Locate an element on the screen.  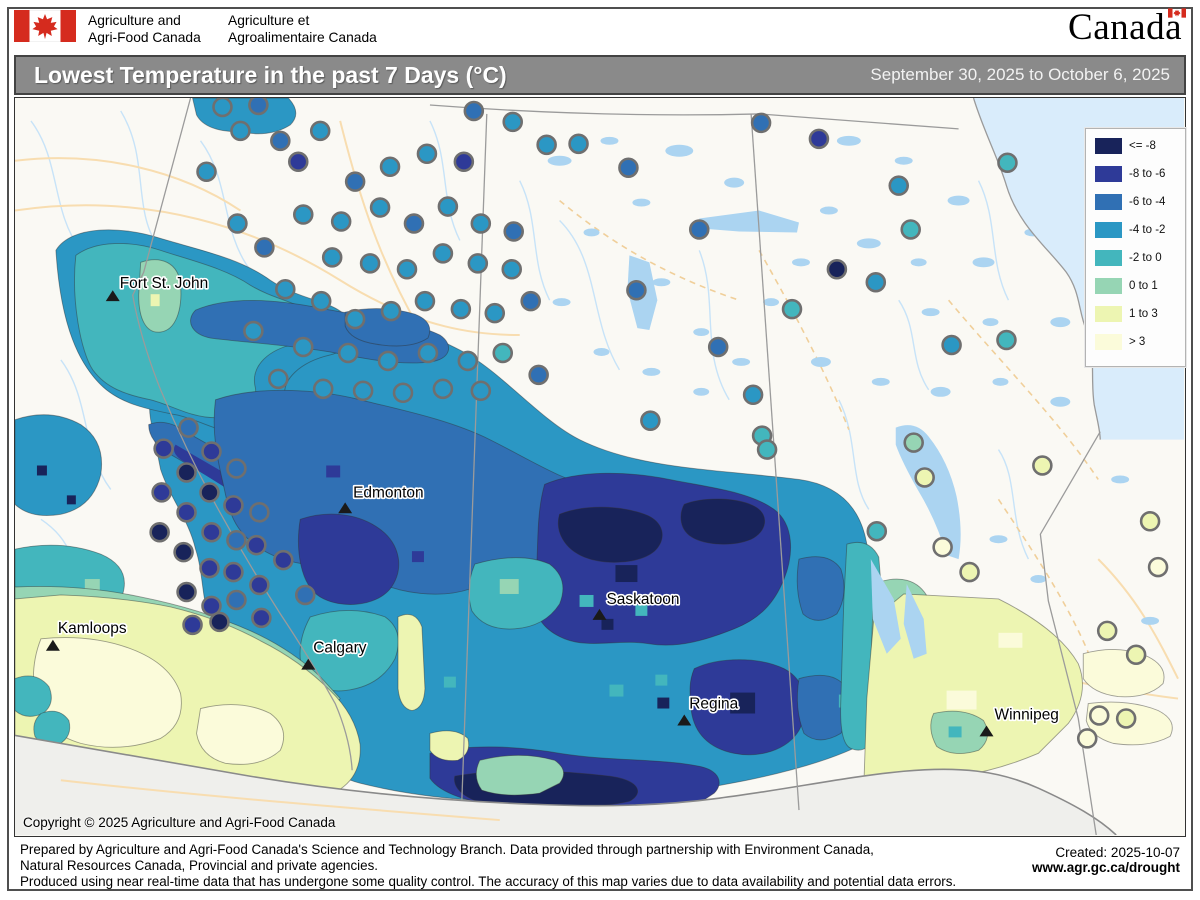
city-label: Regina is located at coordinates (713, 704).